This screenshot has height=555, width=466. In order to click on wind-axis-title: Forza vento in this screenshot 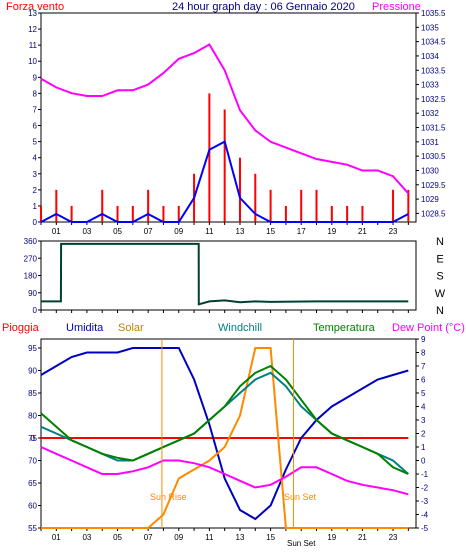, I will do `click(35, 7)`.